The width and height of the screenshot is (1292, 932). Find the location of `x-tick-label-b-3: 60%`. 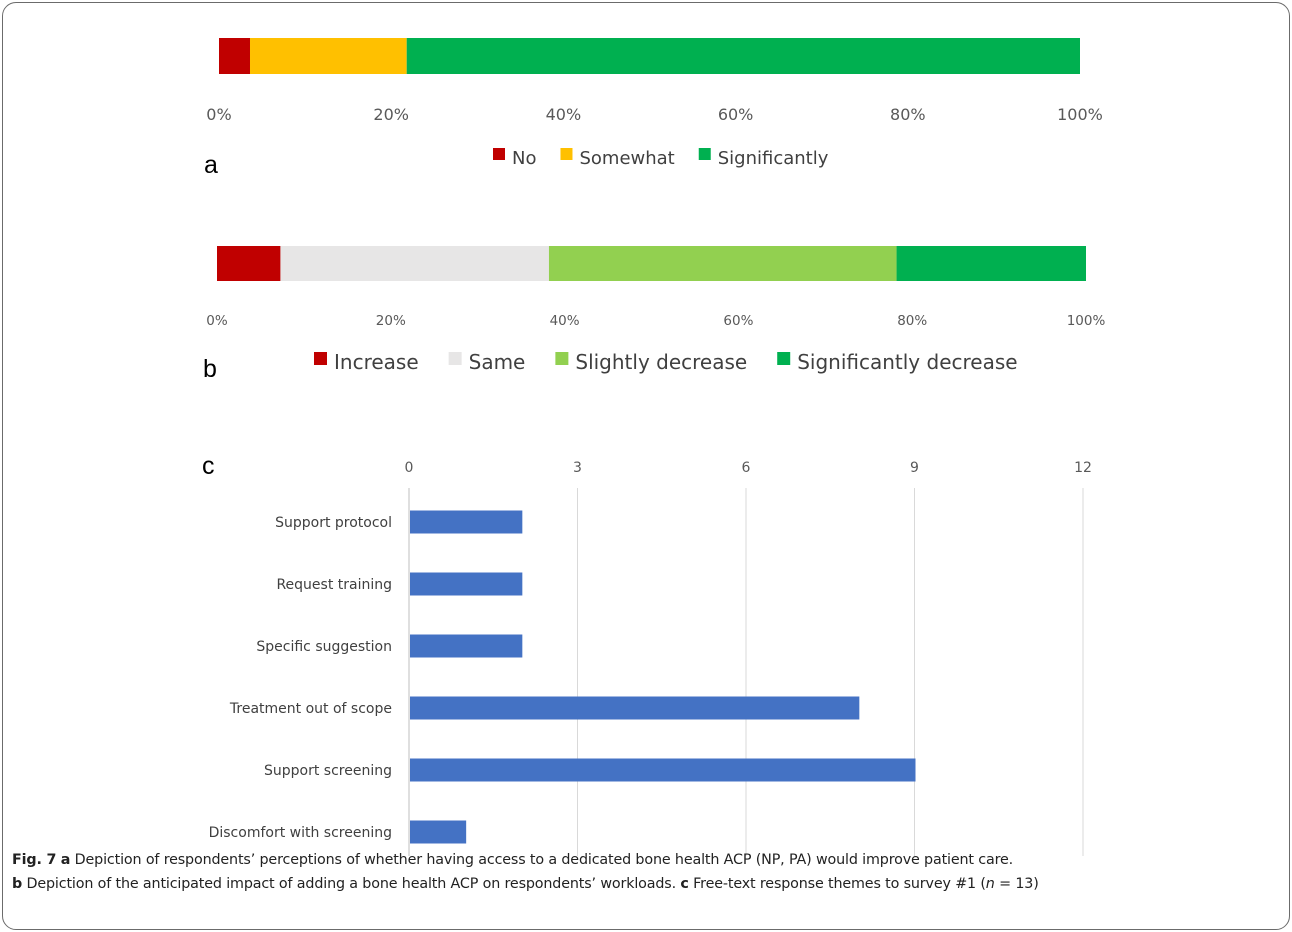

x-tick-label-b-3: 60% is located at coordinates (738, 321).